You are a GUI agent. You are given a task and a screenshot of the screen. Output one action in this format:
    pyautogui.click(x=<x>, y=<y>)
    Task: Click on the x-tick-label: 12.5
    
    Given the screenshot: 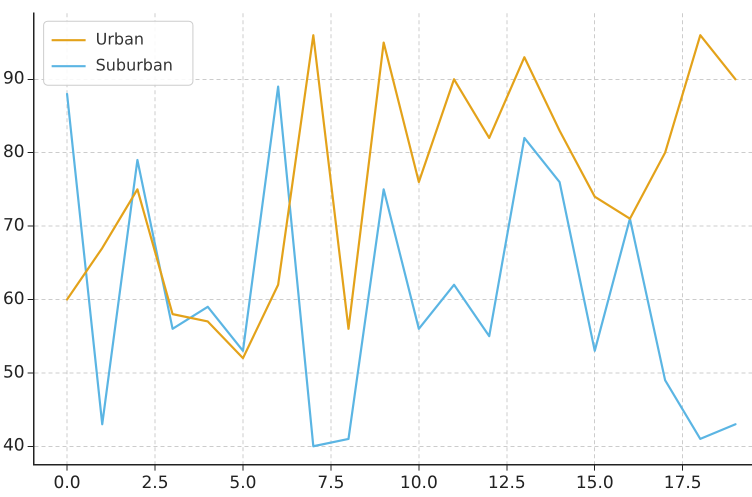 What is the action you would take?
    pyautogui.click(x=507, y=483)
    